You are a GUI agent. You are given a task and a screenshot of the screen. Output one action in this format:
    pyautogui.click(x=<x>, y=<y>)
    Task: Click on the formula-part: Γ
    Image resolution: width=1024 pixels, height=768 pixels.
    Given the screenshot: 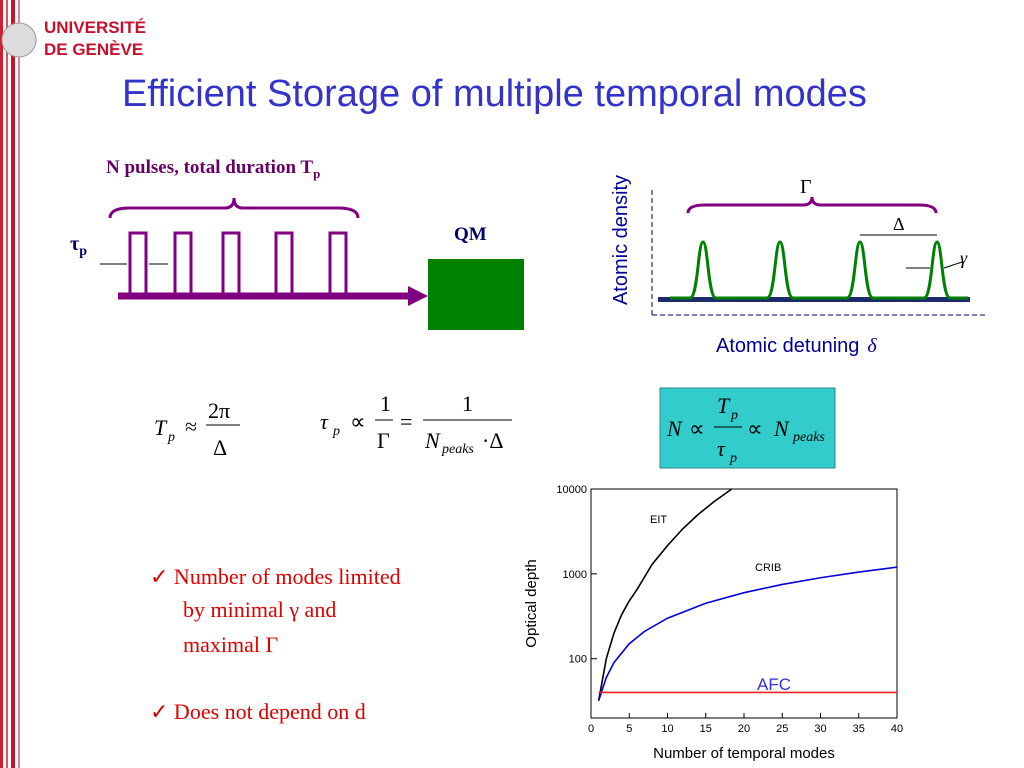 What is the action you would take?
    pyautogui.click(x=383, y=440)
    